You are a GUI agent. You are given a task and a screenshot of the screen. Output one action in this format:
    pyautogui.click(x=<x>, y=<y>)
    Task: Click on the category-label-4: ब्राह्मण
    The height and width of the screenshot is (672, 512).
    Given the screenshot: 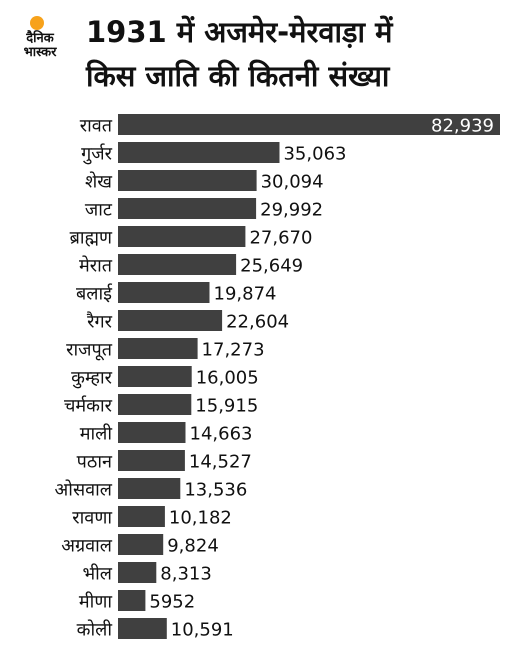 What is the action you would take?
    pyautogui.click(x=91, y=238)
    